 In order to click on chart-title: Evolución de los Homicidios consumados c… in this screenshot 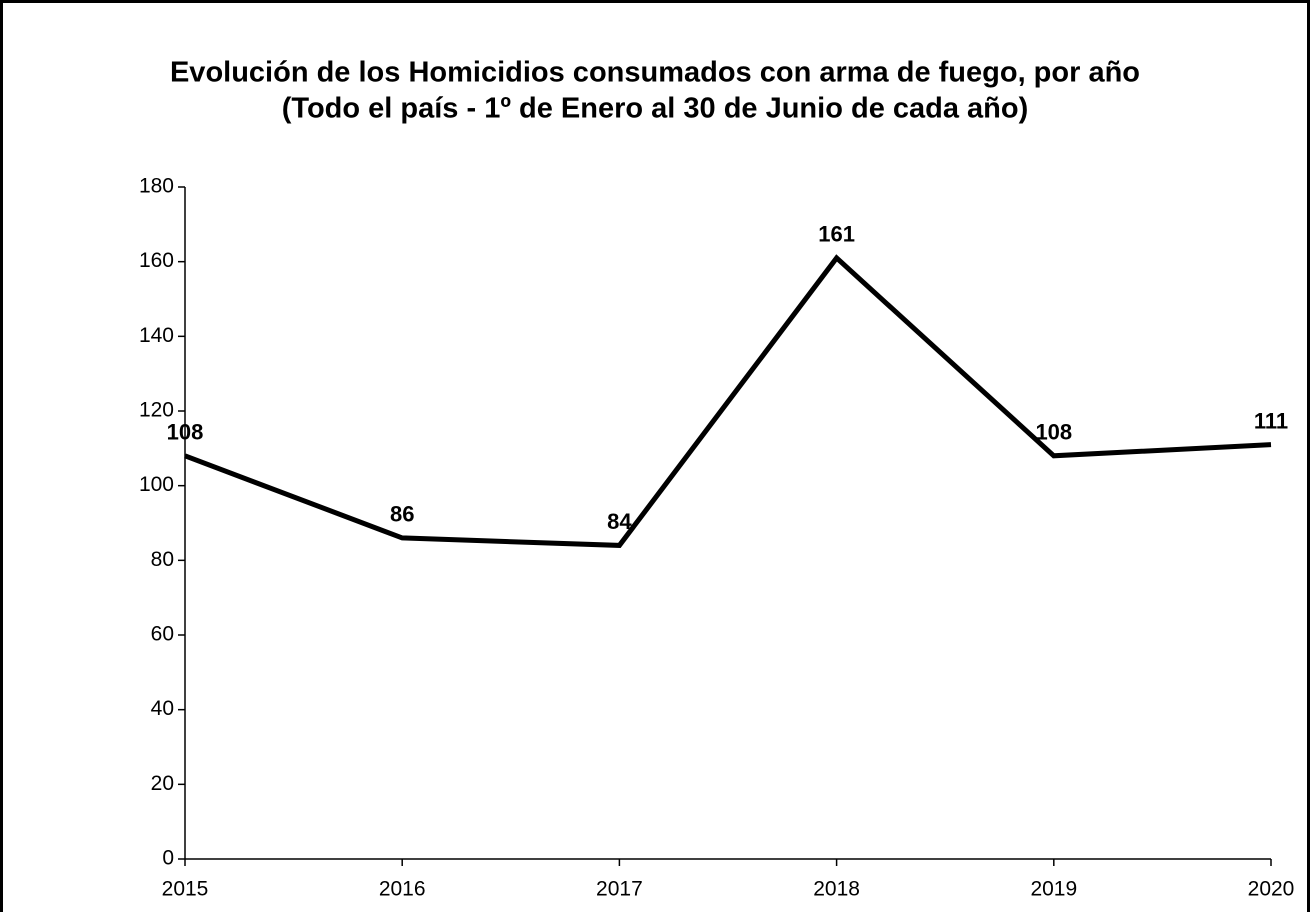, I will do `click(655, 73)`.